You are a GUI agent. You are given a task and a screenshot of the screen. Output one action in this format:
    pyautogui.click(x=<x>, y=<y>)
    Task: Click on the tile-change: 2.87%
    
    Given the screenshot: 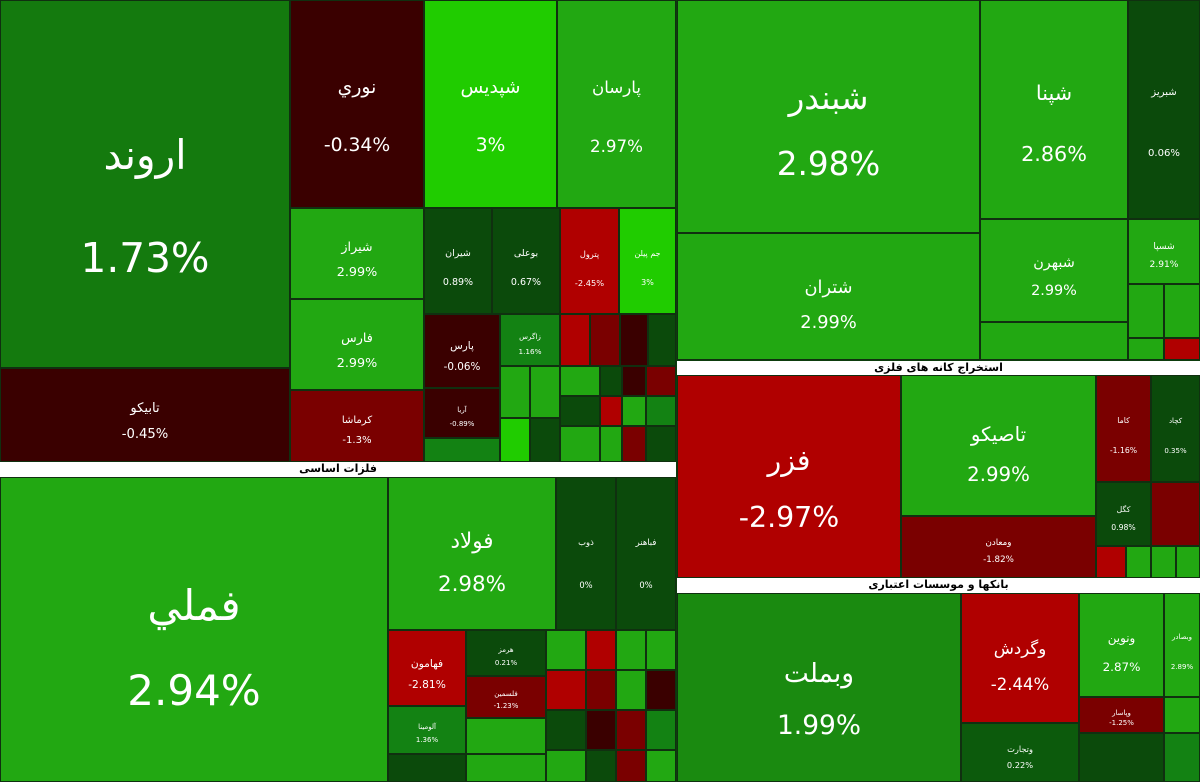 What is the action you would take?
    pyautogui.click(x=1121, y=666)
    